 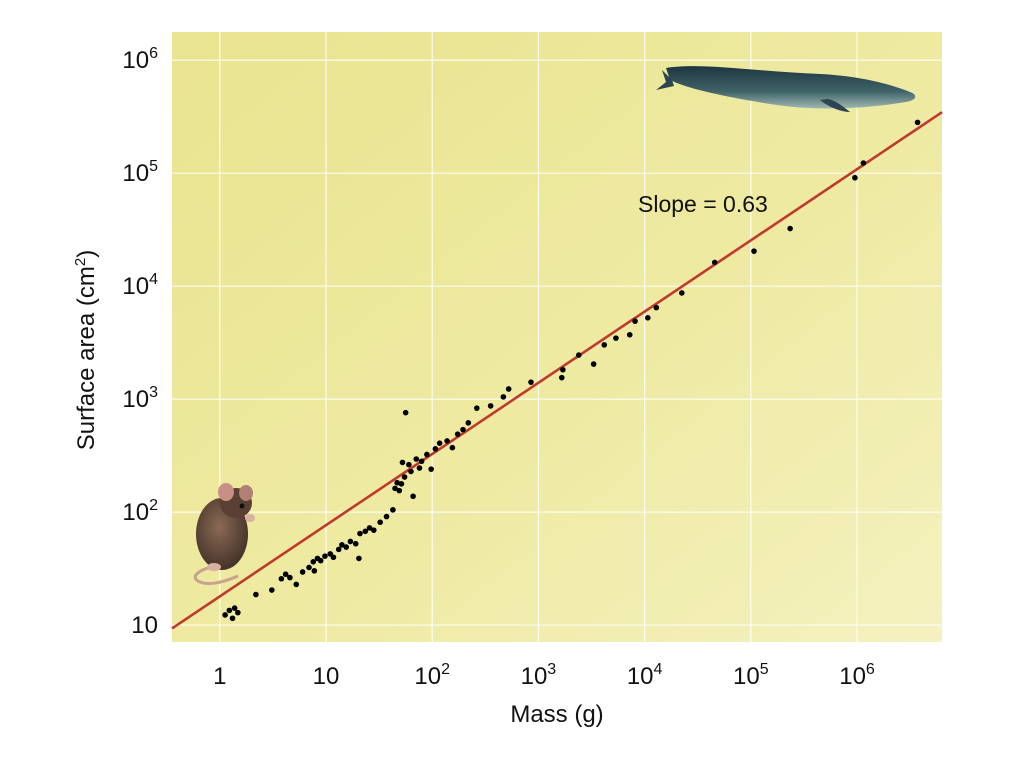 I want to click on x-axis-label: Mass (g), so click(x=556, y=714).